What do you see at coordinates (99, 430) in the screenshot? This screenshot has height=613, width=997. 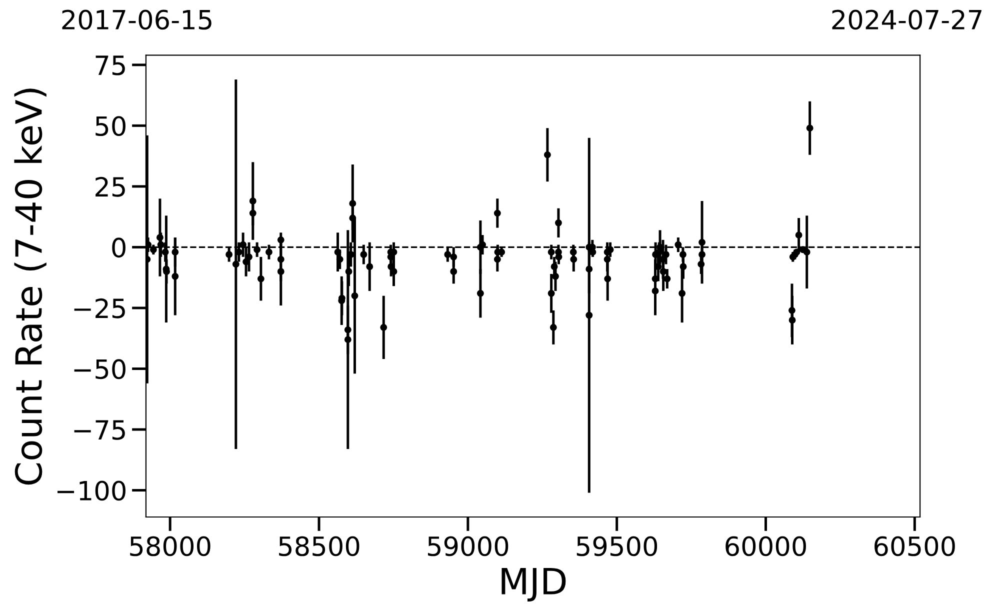 I see `y-tick-label: −75` at bounding box center [99, 430].